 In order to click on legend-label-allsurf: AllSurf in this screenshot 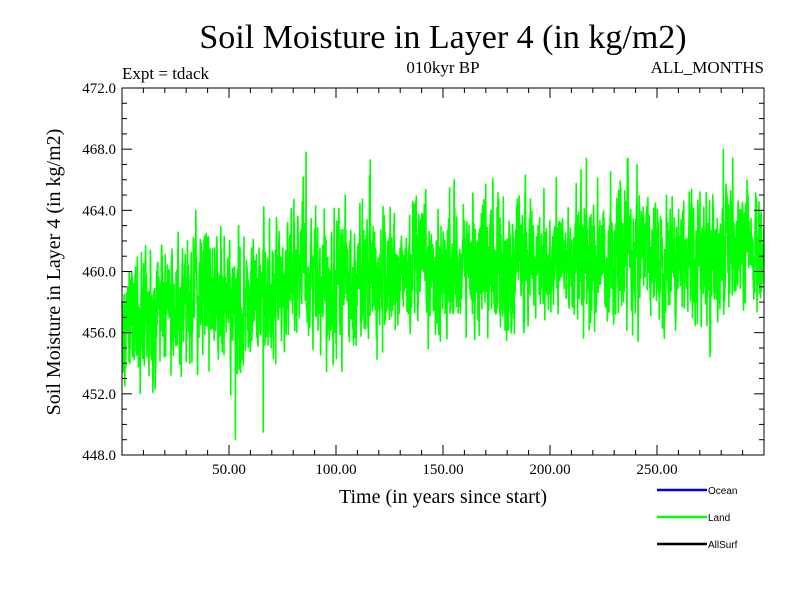, I will do `click(723, 545)`.